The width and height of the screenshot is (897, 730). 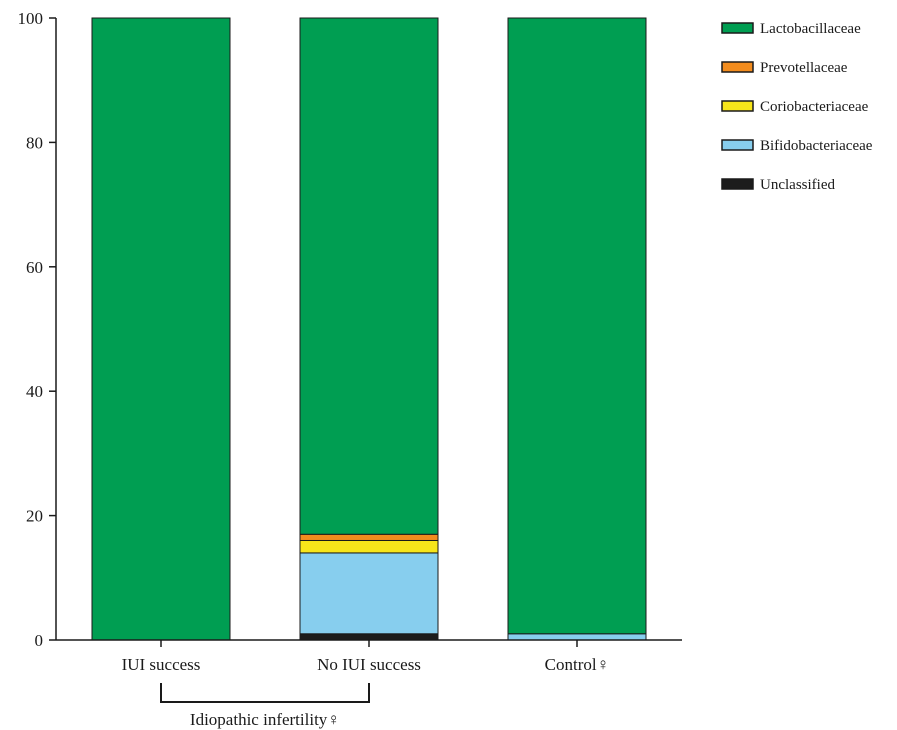 I want to click on bracket-line, so click(x=265, y=693).